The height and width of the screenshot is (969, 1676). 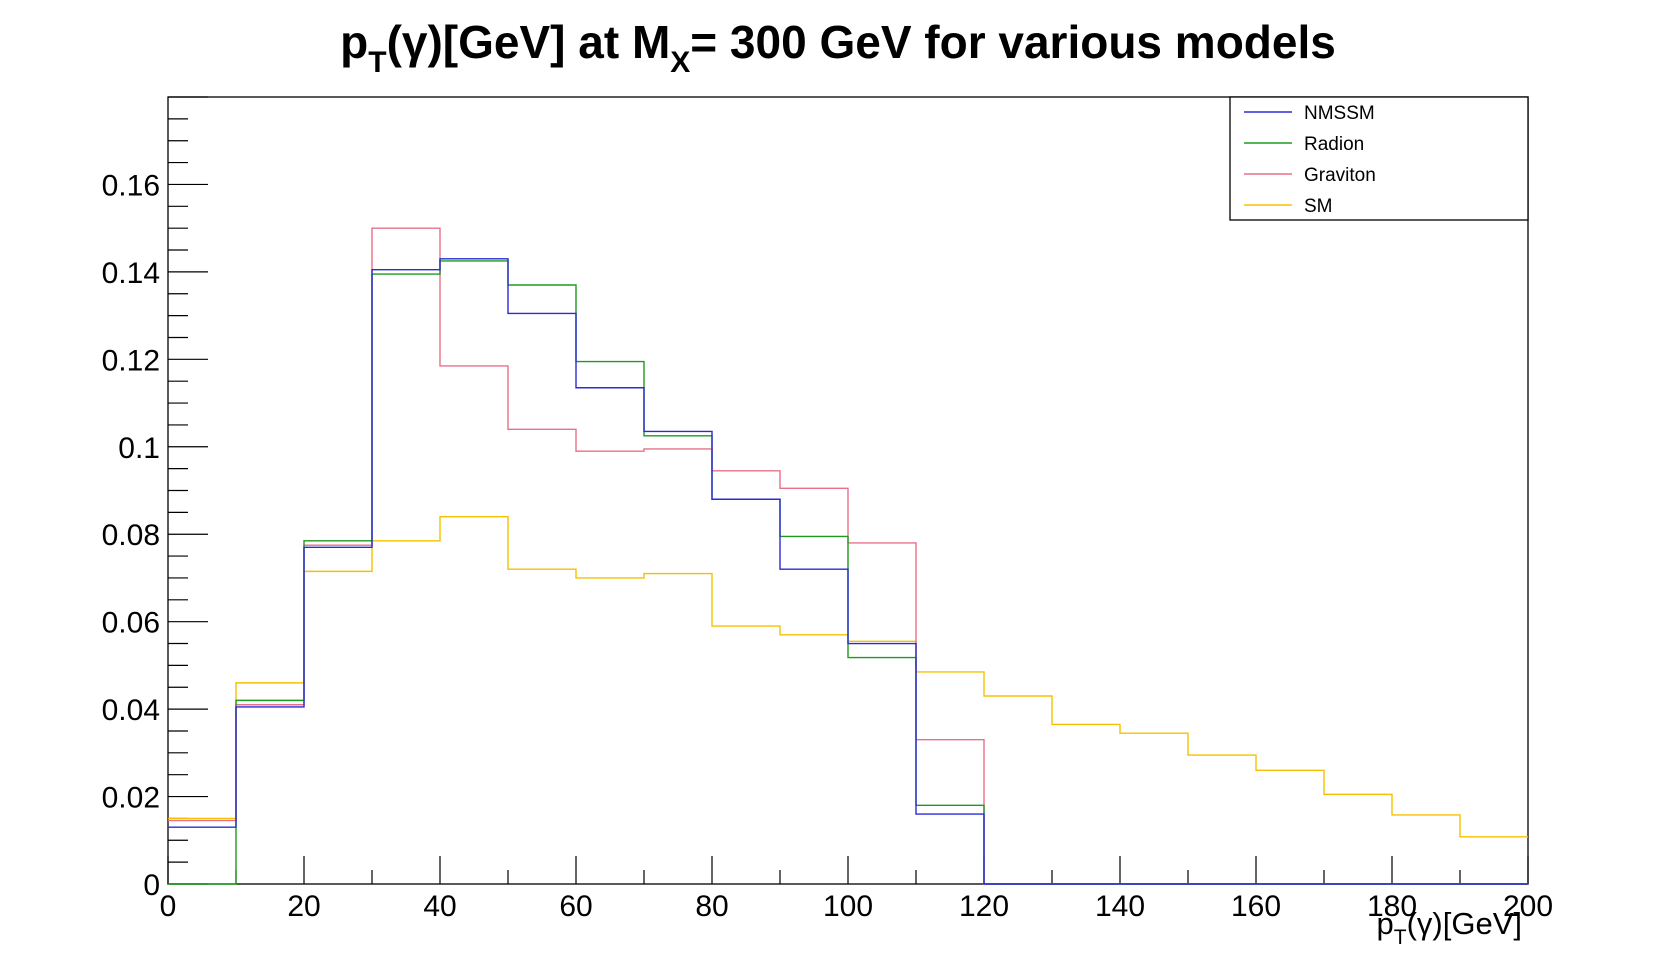 I want to click on x-tick-label: 40, so click(x=439, y=906).